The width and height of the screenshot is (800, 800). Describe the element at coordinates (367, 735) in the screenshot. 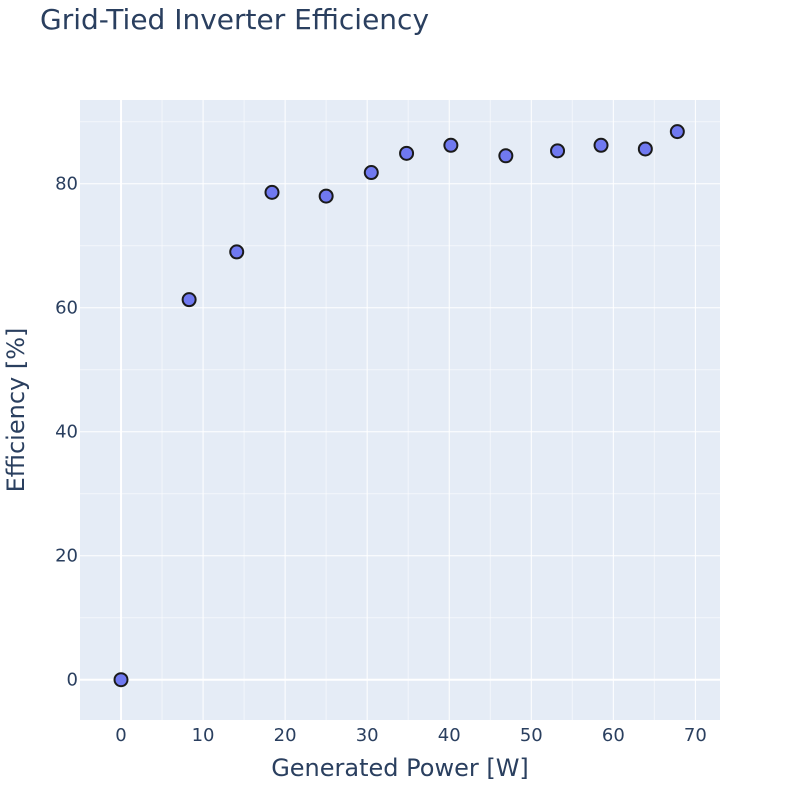

I see `x-tick-label: 30` at that location.